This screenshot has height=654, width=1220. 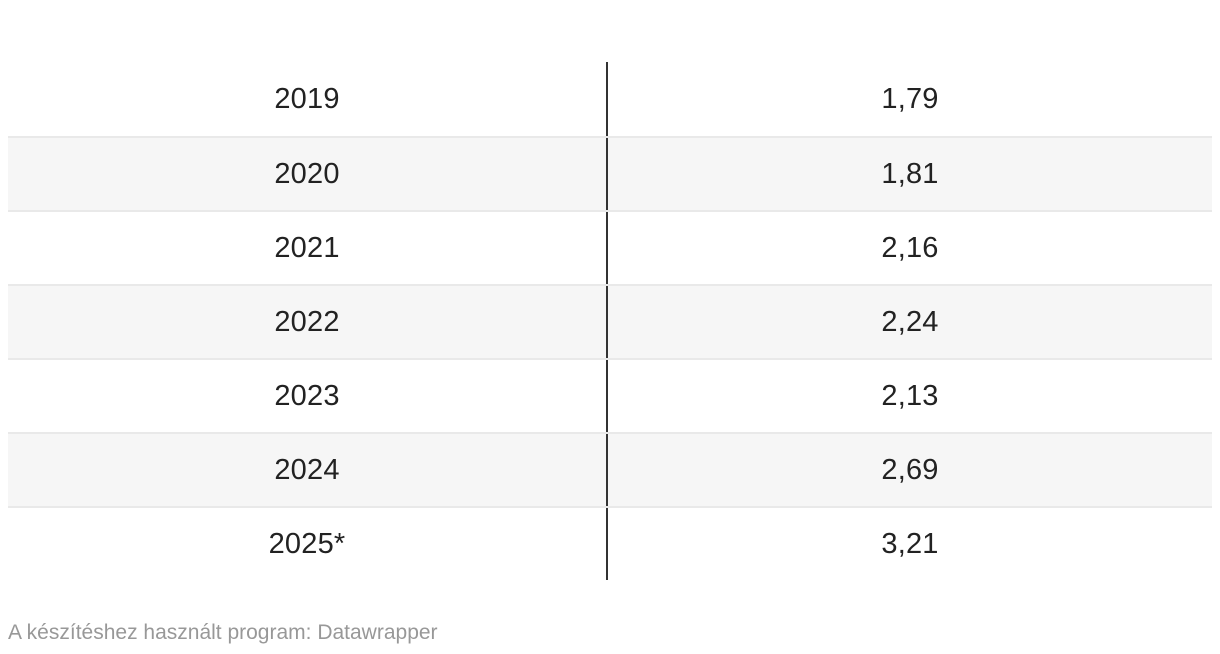 I want to click on year-cell: 2022, so click(x=308, y=322).